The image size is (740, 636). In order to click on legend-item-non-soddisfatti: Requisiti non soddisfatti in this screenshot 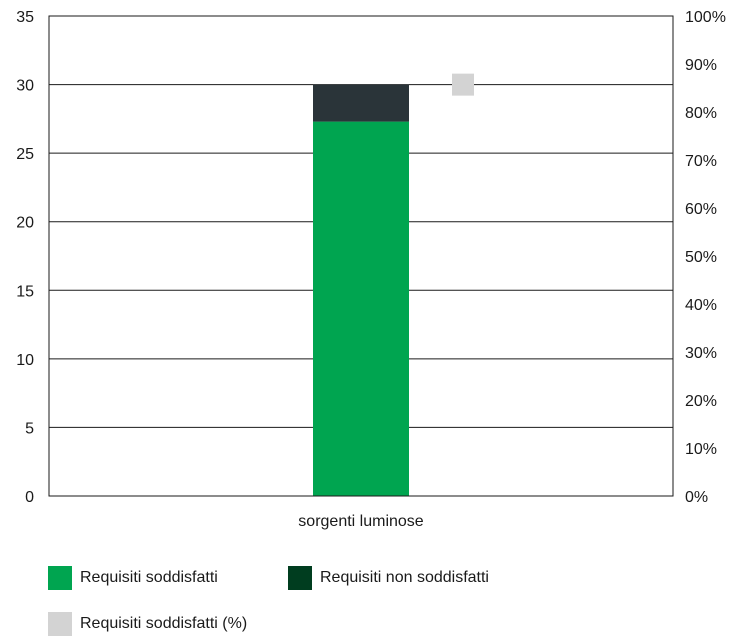, I will do `click(388, 578)`.